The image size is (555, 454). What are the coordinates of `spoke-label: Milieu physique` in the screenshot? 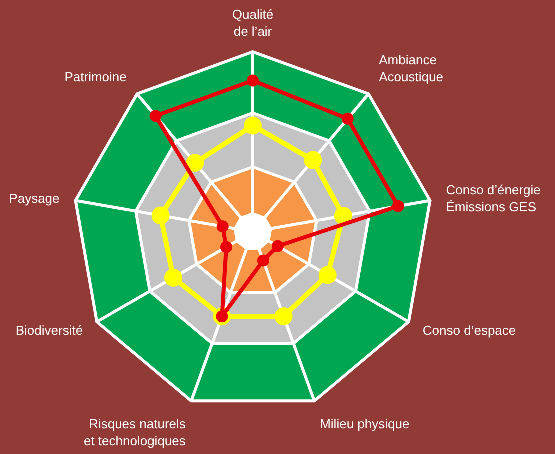 It's located at (365, 424).